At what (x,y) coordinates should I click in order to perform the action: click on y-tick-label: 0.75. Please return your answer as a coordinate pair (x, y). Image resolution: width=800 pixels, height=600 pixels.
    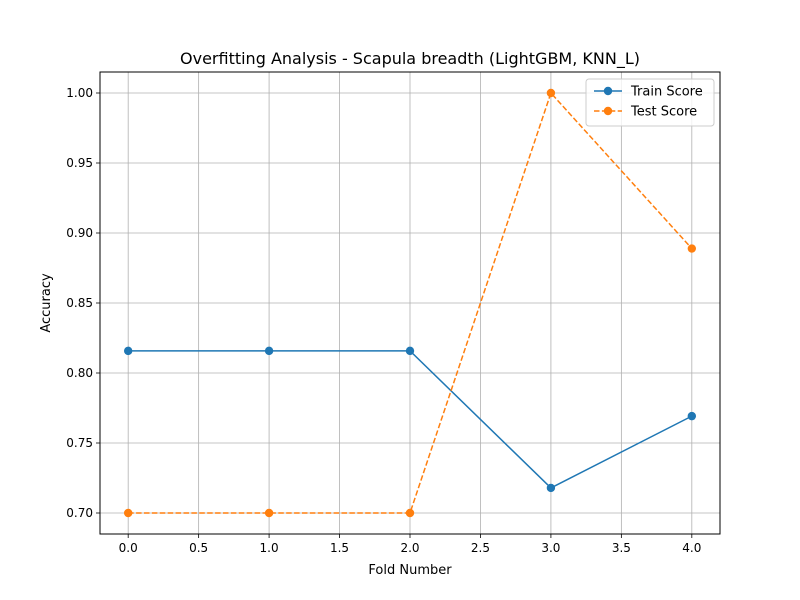
    Looking at the image, I should click on (79, 443).